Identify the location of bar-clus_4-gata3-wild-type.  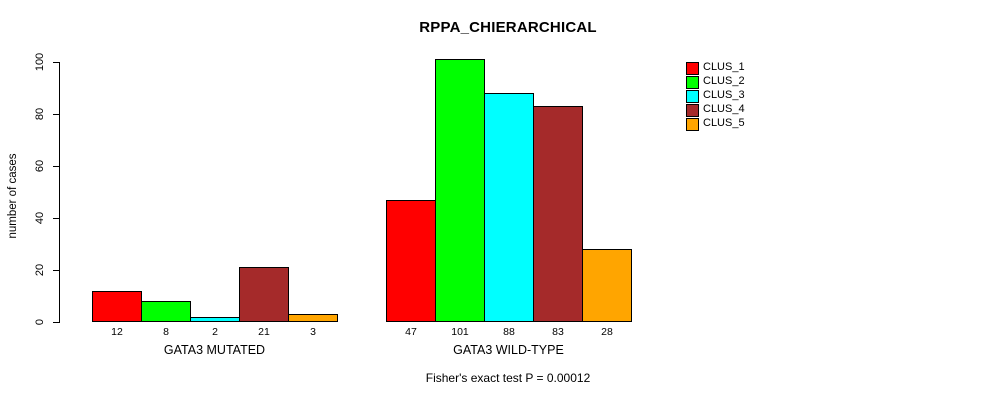
(558, 214).